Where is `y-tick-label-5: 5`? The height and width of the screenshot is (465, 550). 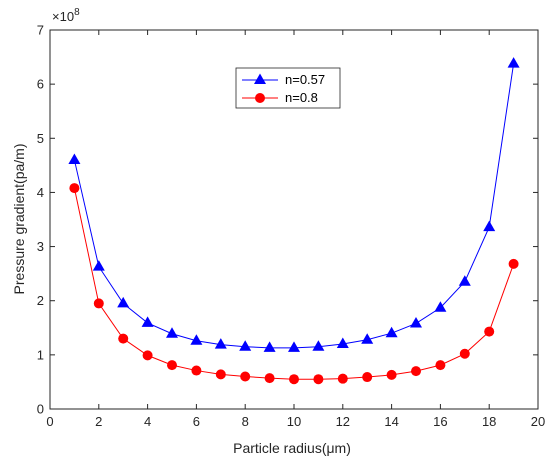
y-tick-label-5: 5 is located at coordinates (40, 138).